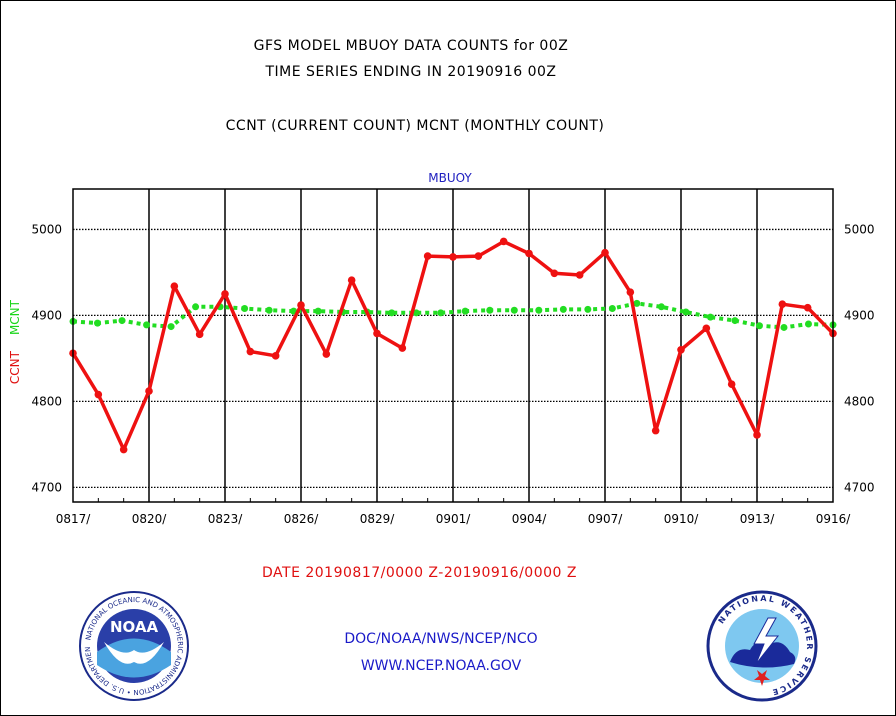 This screenshot has height=716, width=896. Describe the element at coordinates (411, 72) in the screenshot. I see `chart-subtitle: TIME SERIES ENDING IN 20190916 00Z` at that location.